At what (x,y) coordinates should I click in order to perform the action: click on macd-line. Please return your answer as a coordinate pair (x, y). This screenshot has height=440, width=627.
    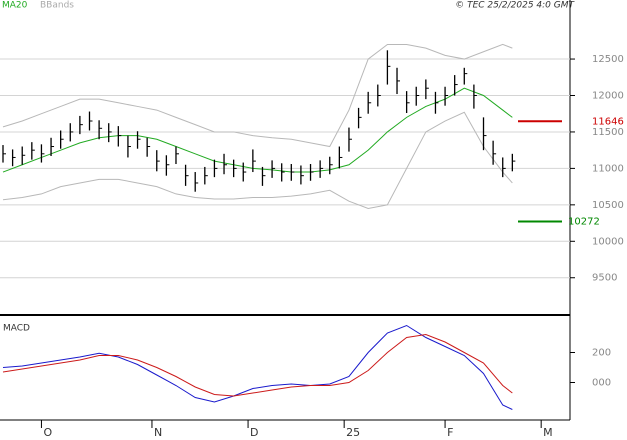
    Looking at the image, I should click on (257, 365).